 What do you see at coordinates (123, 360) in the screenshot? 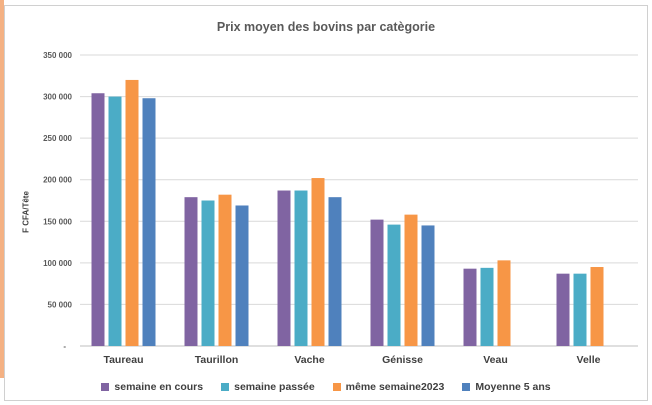
I see `x-tick-label: Taureau` at bounding box center [123, 360].